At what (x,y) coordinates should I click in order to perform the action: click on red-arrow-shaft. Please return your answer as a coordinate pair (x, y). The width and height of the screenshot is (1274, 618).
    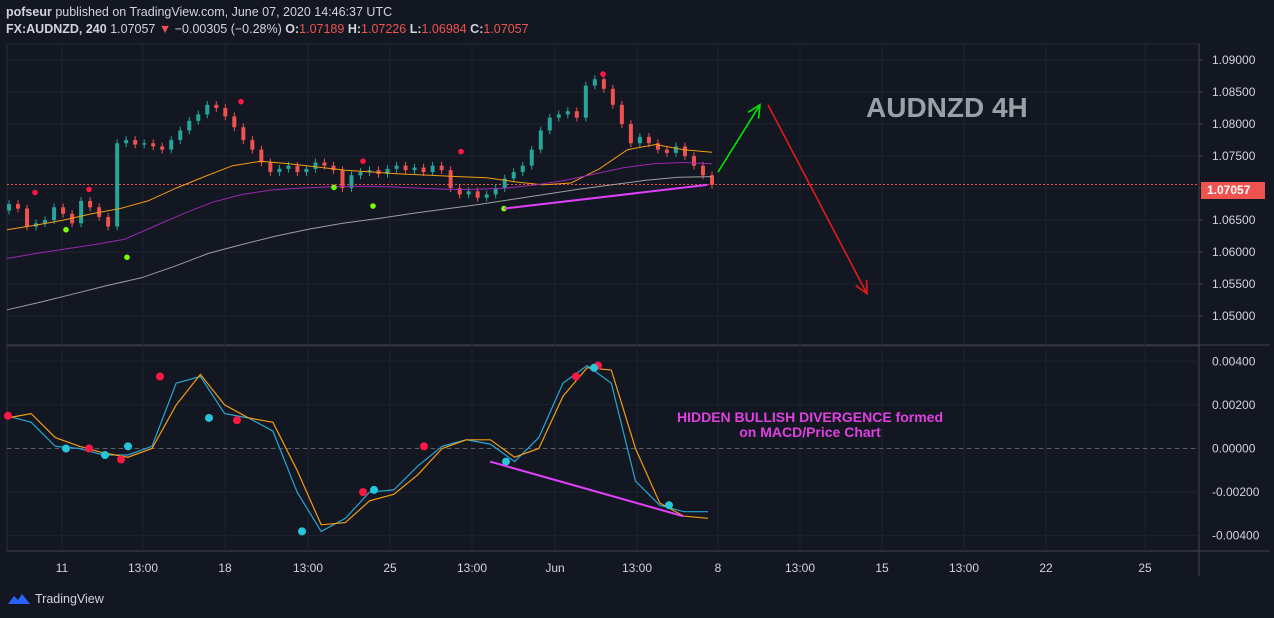
    Looking at the image, I should click on (817, 199).